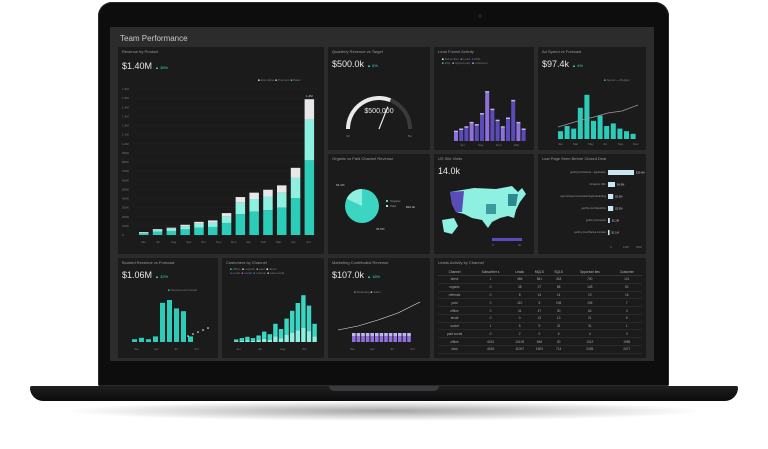 The image size is (768, 449). What do you see at coordinates (456, 51) in the screenshot?
I see `panel-title: Lead Funnel Activity` at bounding box center [456, 51].